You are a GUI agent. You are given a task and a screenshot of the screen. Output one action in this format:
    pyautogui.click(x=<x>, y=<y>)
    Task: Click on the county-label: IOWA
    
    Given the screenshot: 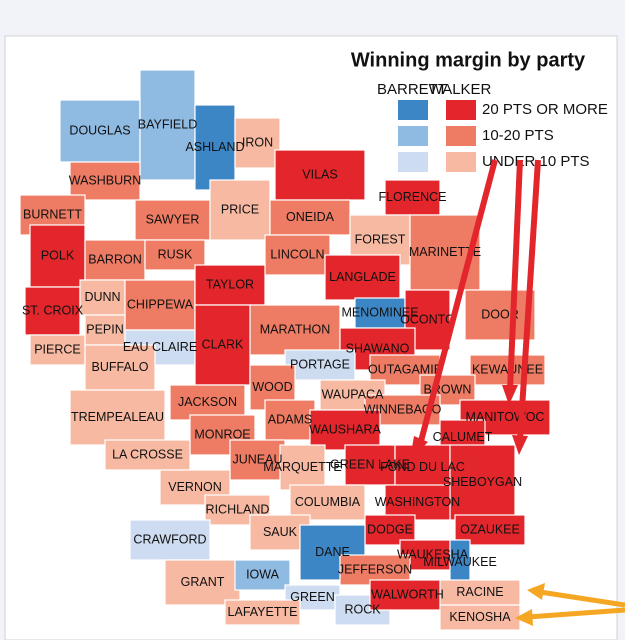 What is the action you would take?
    pyautogui.click(x=263, y=574)
    